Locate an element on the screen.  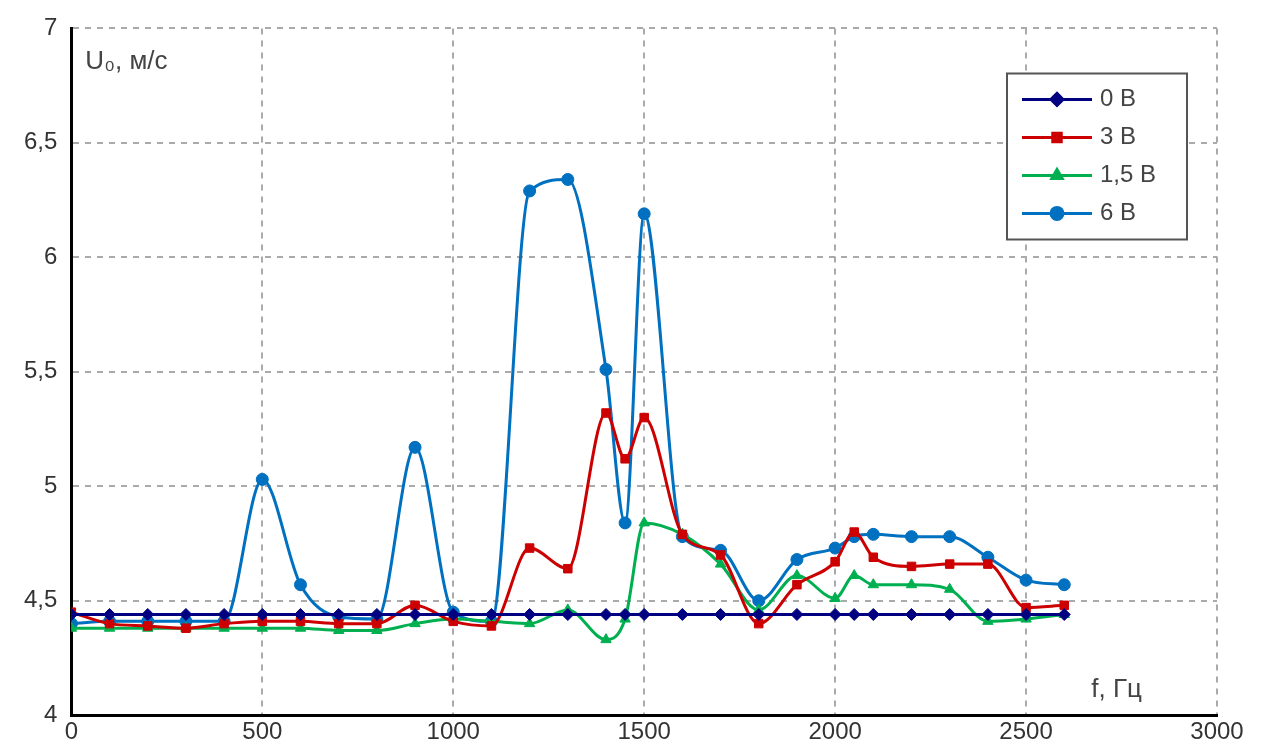
legend-label: 3 В is located at coordinates (1118, 136).